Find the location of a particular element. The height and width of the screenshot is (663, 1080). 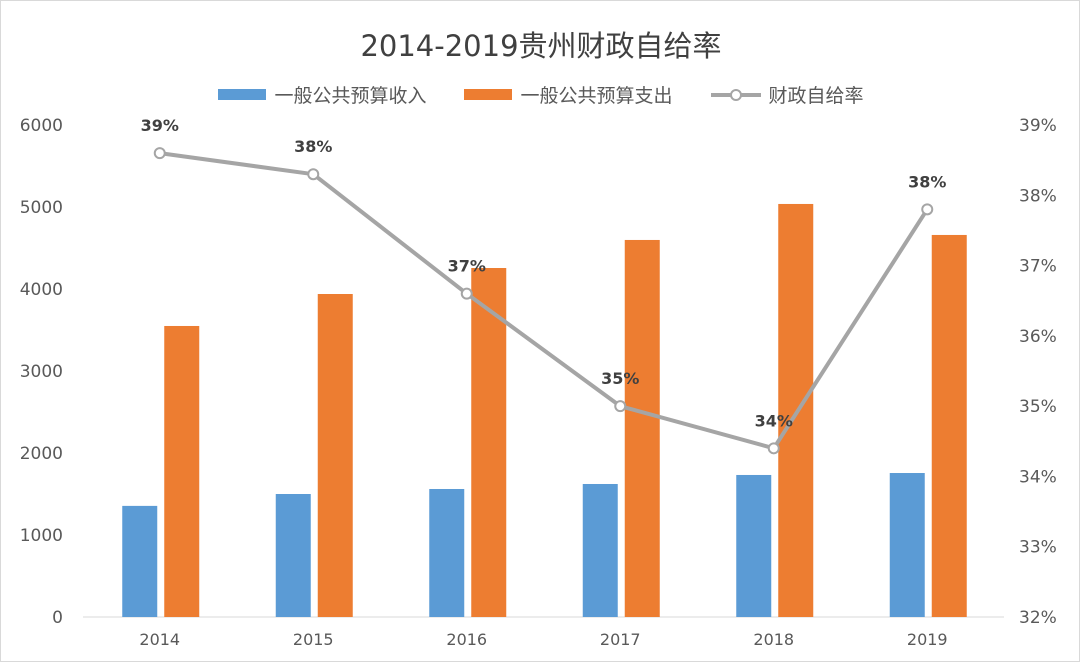

x-tick-label: 2014 is located at coordinates (159, 639).